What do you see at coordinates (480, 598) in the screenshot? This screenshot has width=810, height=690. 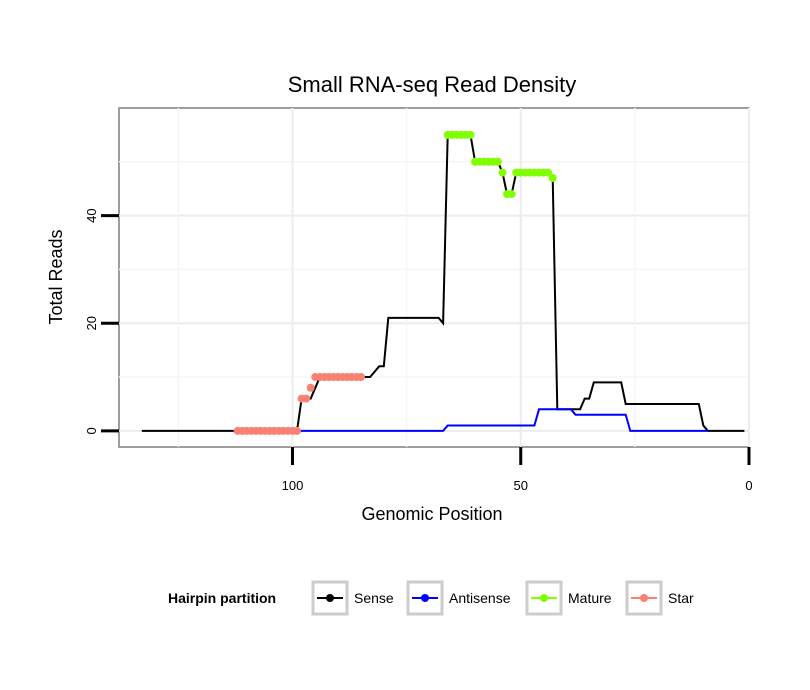 I see `legend-label-antisense: Antisense` at bounding box center [480, 598].